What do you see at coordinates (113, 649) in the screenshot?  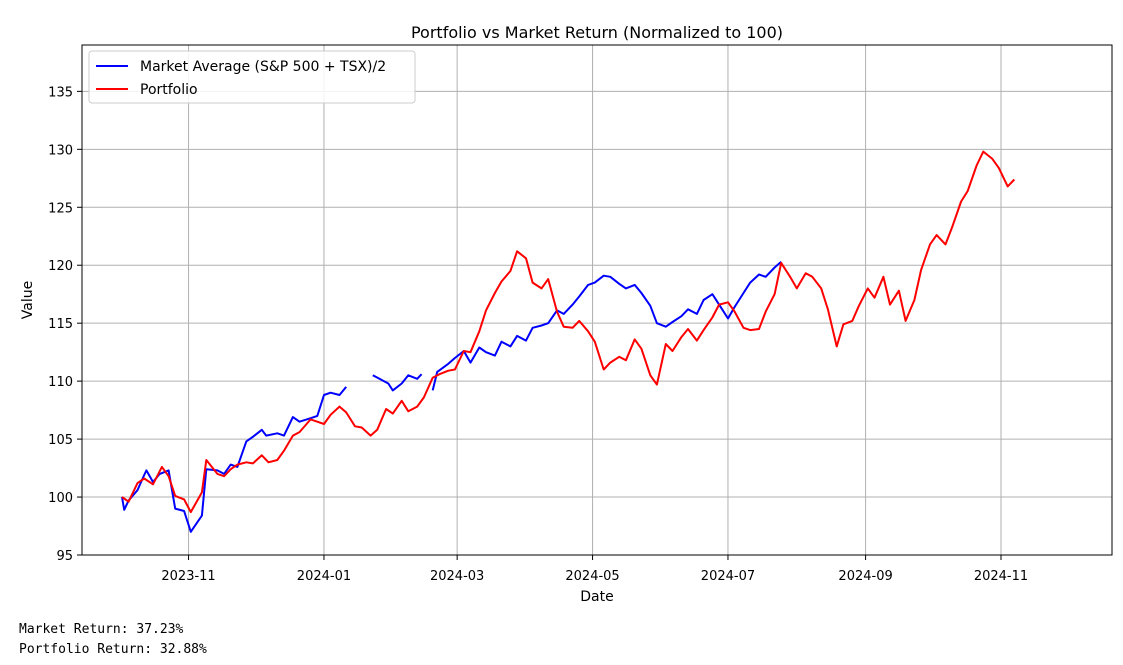 I see `portfolio-return-output: Portfolio Return: 32.88%` at bounding box center [113, 649].